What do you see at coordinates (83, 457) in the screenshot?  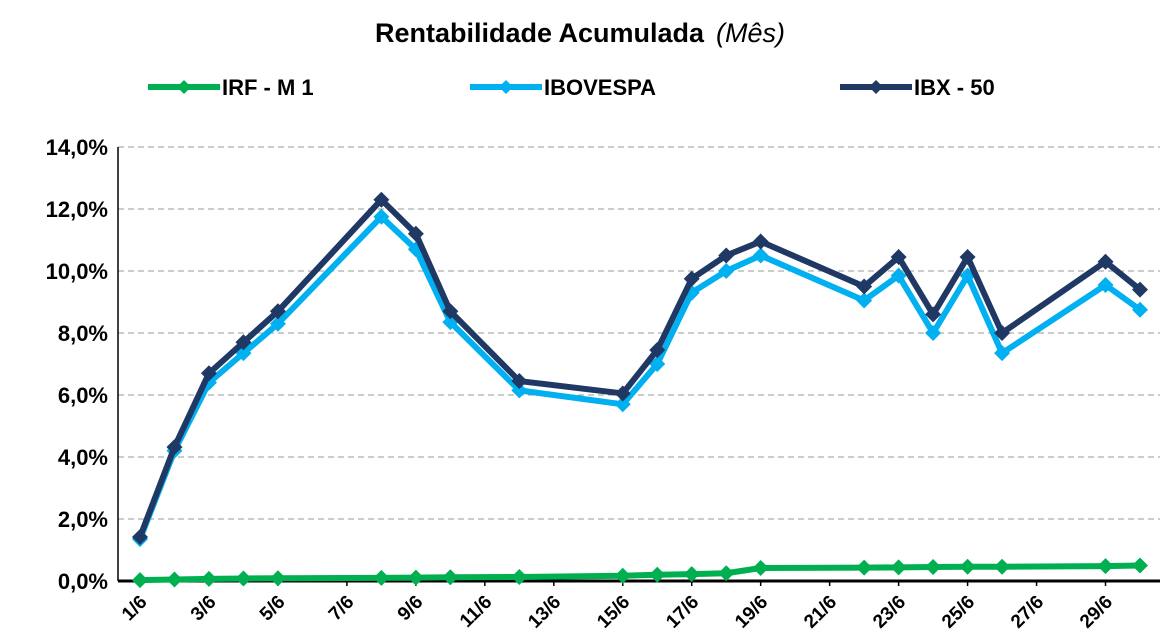 I see `y-tick-label: 4,0%` at bounding box center [83, 457].